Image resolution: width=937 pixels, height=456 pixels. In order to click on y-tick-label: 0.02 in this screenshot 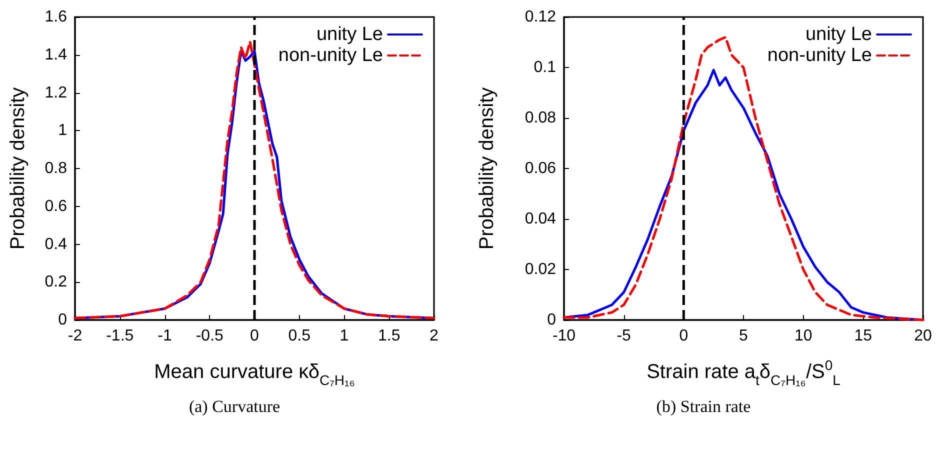, I will do `click(540, 269)`.